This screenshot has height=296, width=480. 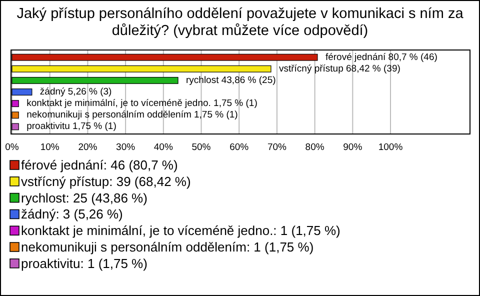 What do you see at coordinates (339, 68) in the screenshot?
I see `data-label: vstřícný přístup 68,42 % (39)` at bounding box center [339, 68].